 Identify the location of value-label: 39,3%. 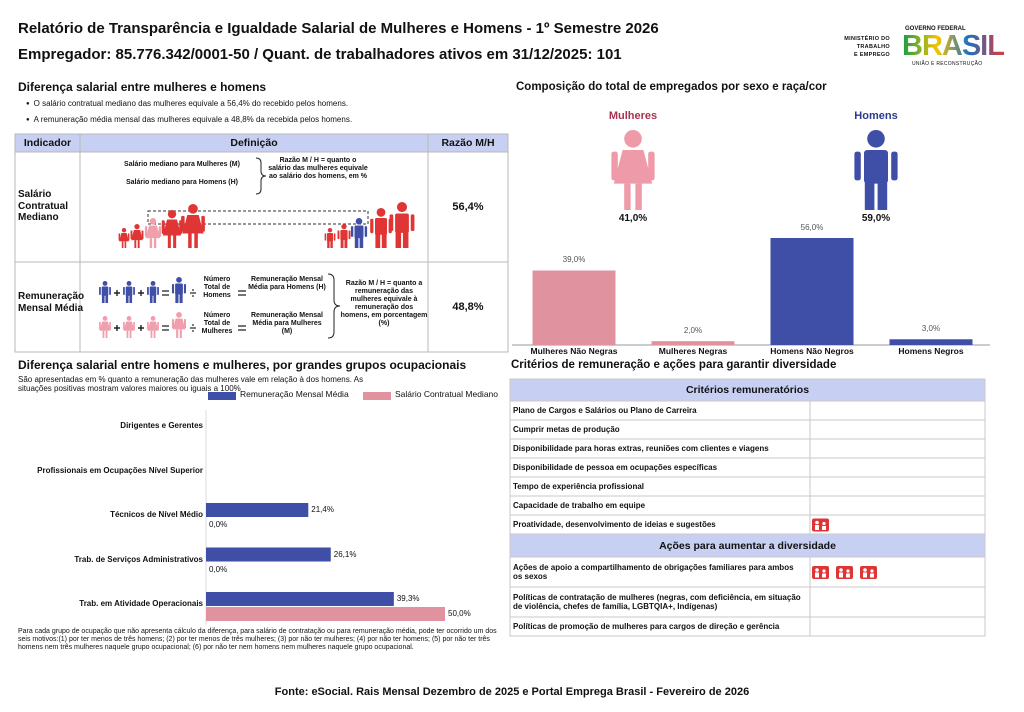
(408, 598).